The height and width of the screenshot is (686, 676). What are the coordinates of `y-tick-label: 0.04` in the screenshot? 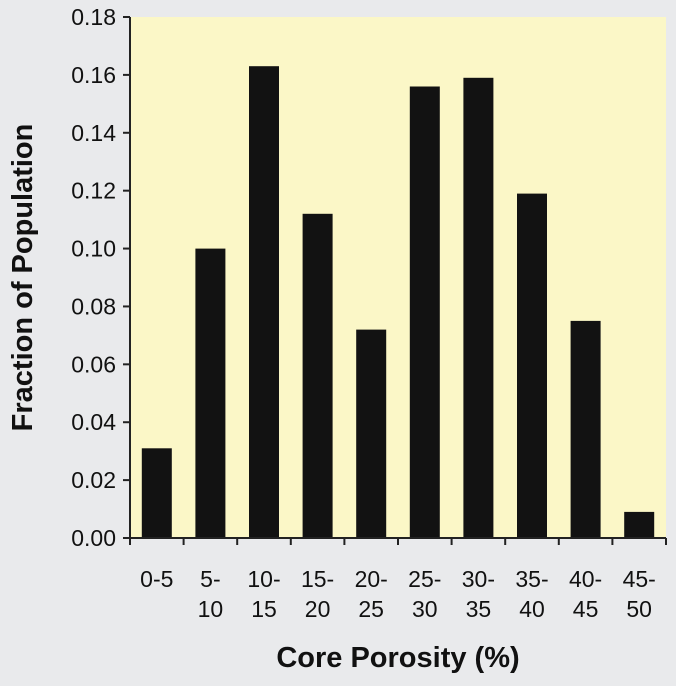 It's located at (93, 422).